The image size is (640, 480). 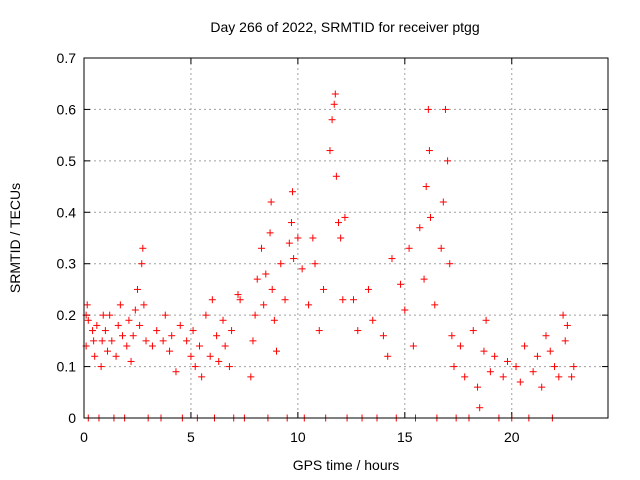 I want to click on y-tick-label: 0.4, so click(x=67, y=212).